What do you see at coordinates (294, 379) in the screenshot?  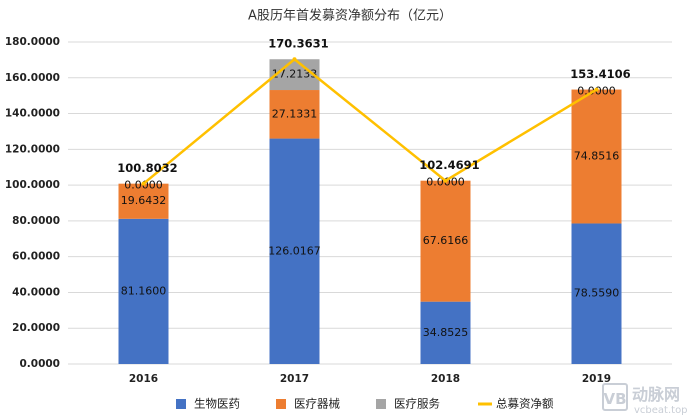 I see `x-tick-label: 2017` at bounding box center [294, 379].